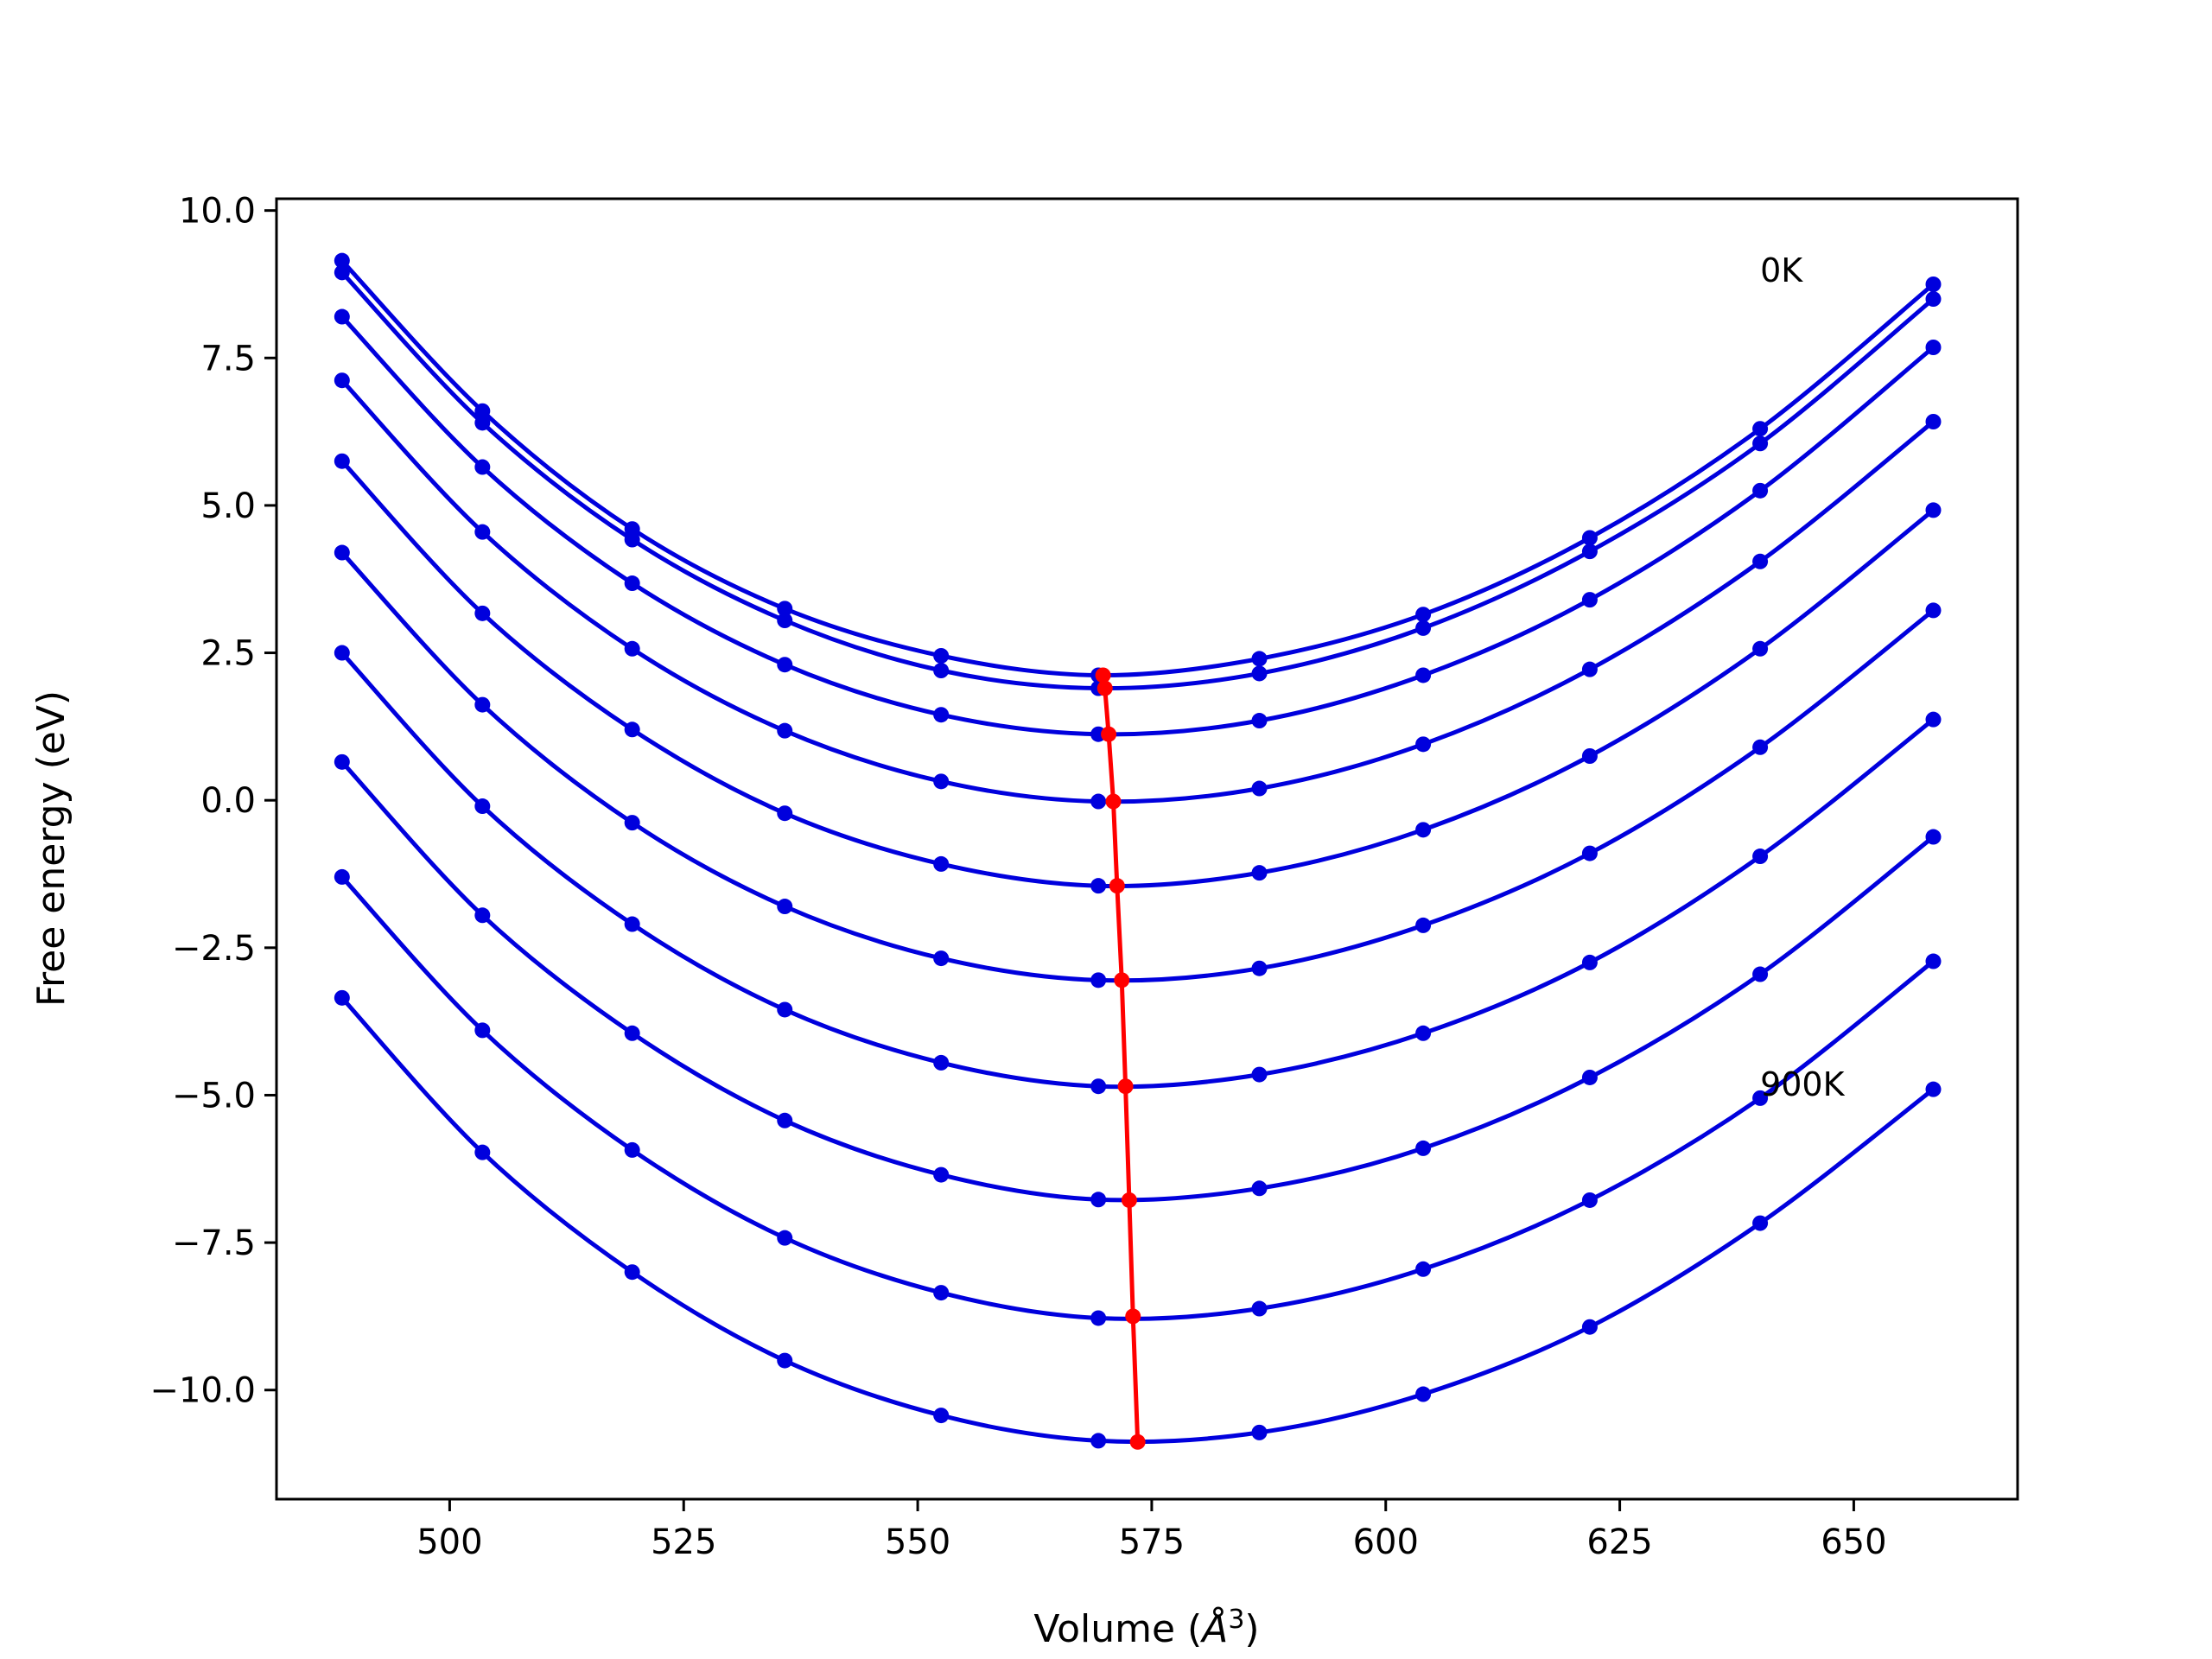  Describe the element at coordinates (212, 801) in the screenshot. I see `y-axis-ticks: 10.0 7.5 5.0 2.5 0.0 −2.5 −5.0 −7.5 −10.0` at that location.